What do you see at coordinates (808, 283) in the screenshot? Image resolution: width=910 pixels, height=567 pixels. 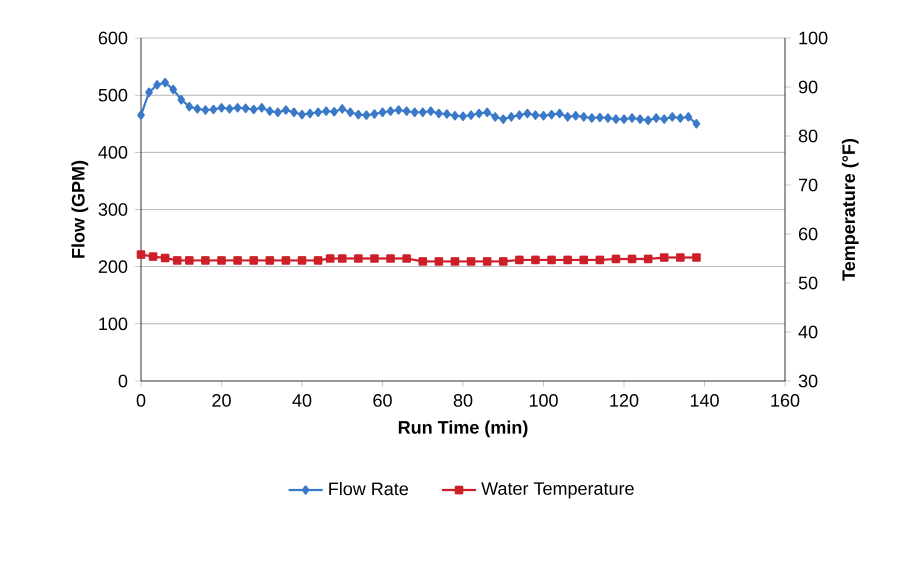 I see `y2-tick-label: 50` at bounding box center [808, 283].